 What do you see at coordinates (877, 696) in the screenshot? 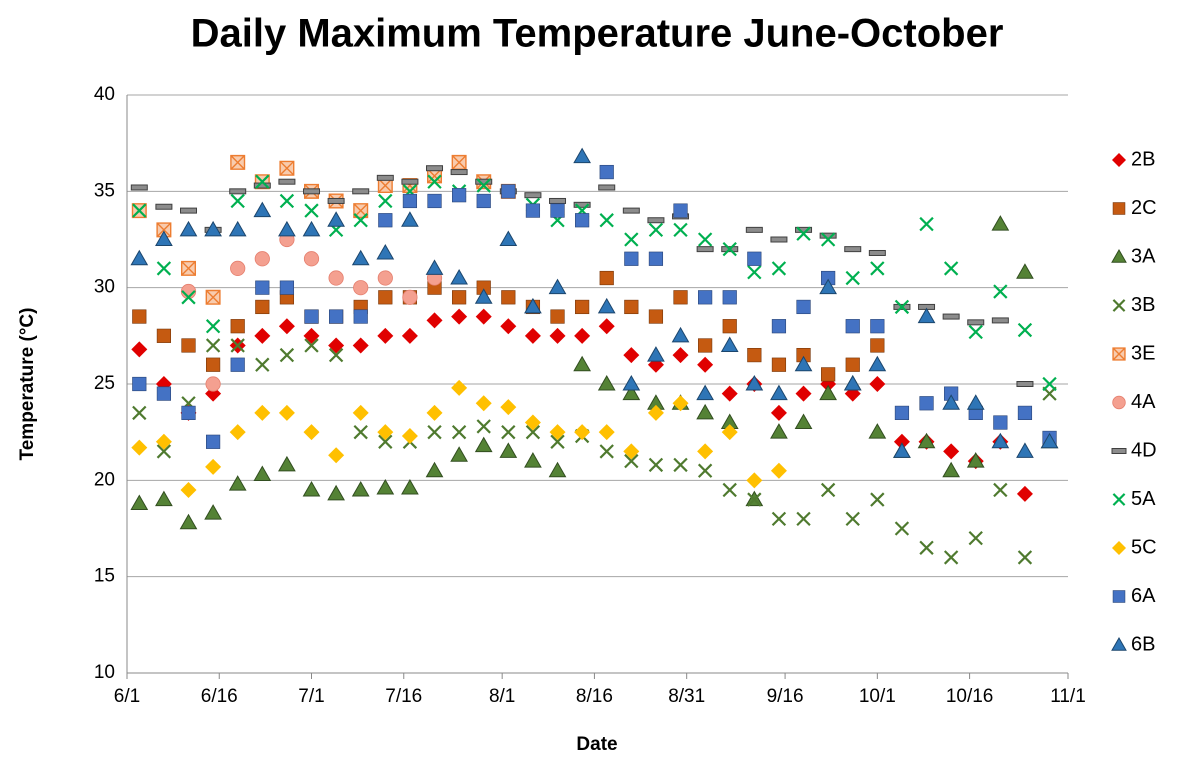
I see `x-tick-label: 10/1` at bounding box center [877, 696].